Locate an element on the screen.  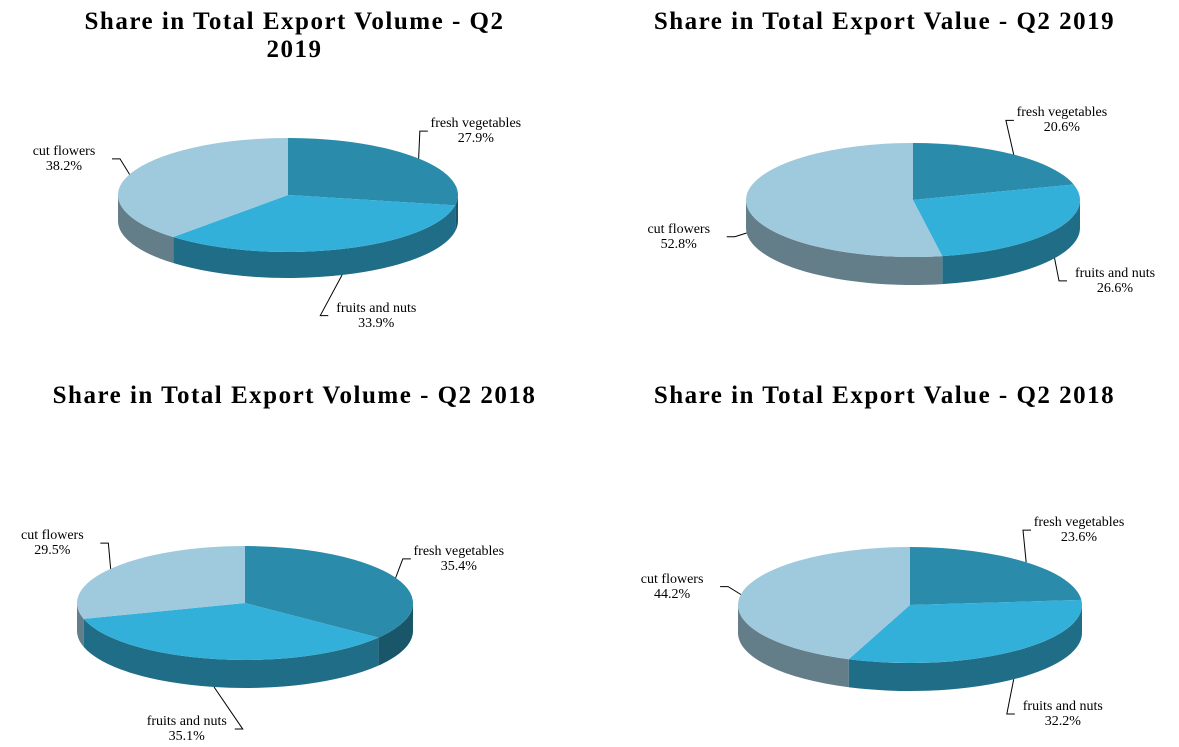
chart-title: Share in Total Export Value - Q2 2018 is located at coordinates (884, 395).